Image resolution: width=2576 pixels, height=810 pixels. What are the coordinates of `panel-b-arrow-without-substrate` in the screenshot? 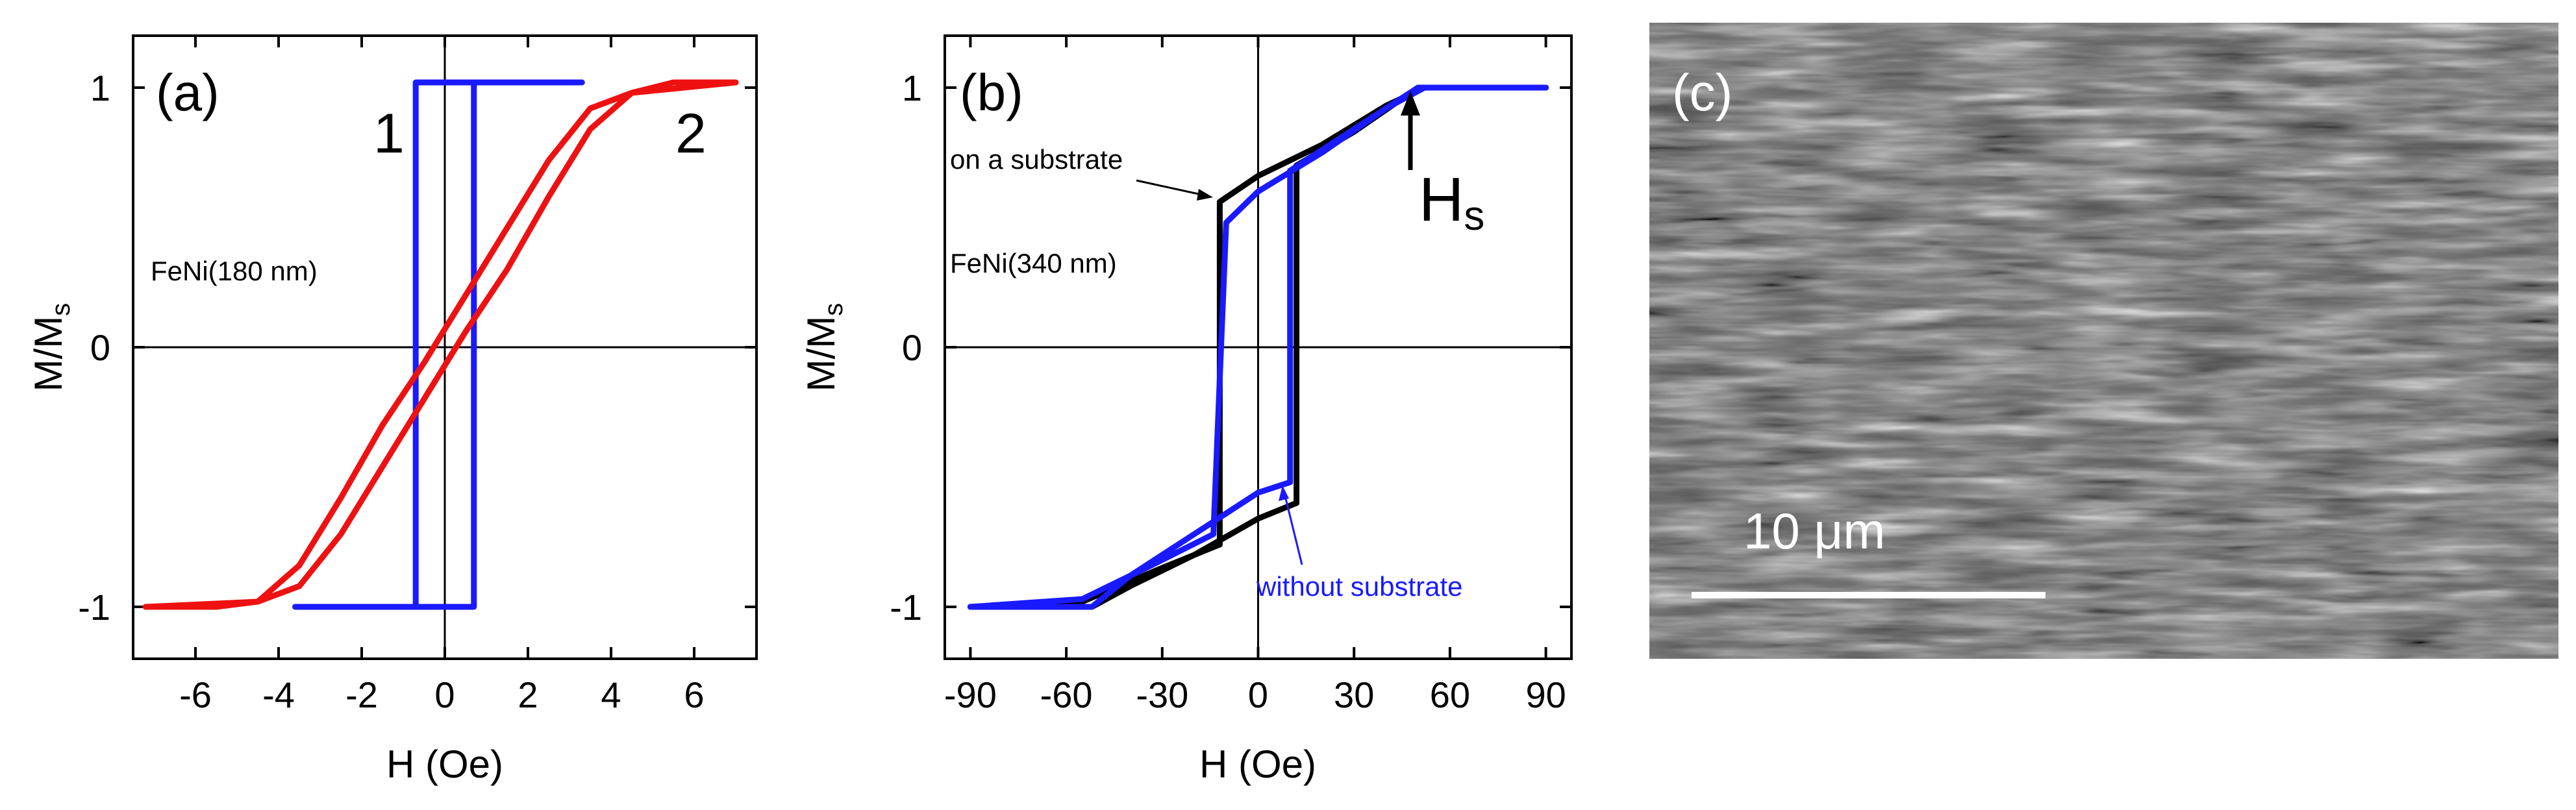 It's located at (1293, 529).